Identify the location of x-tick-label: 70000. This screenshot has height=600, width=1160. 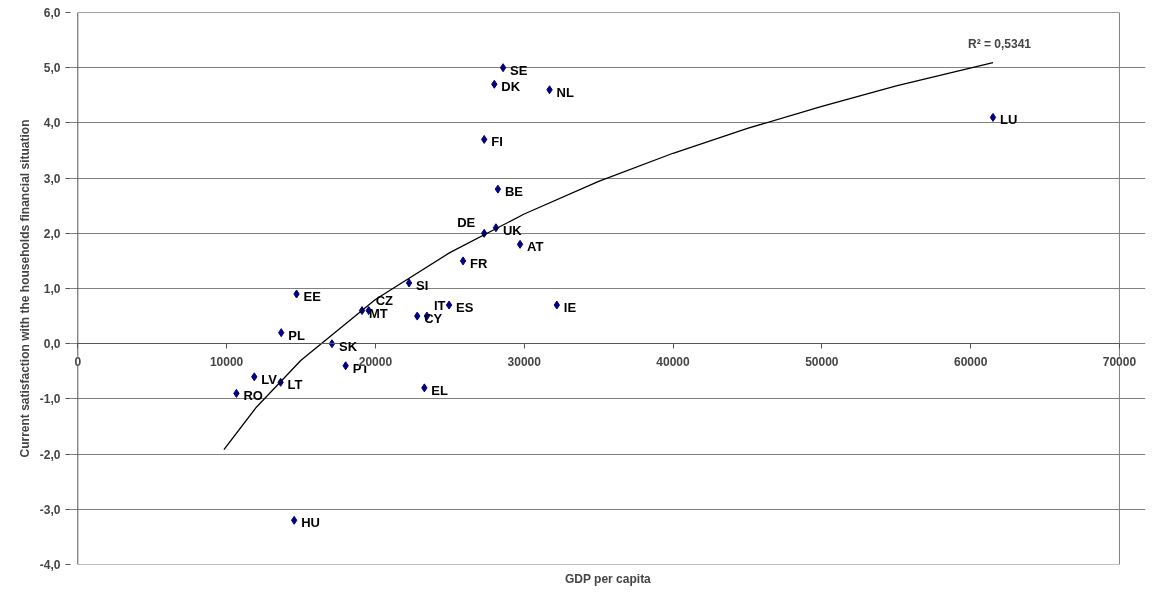
(1119, 361).